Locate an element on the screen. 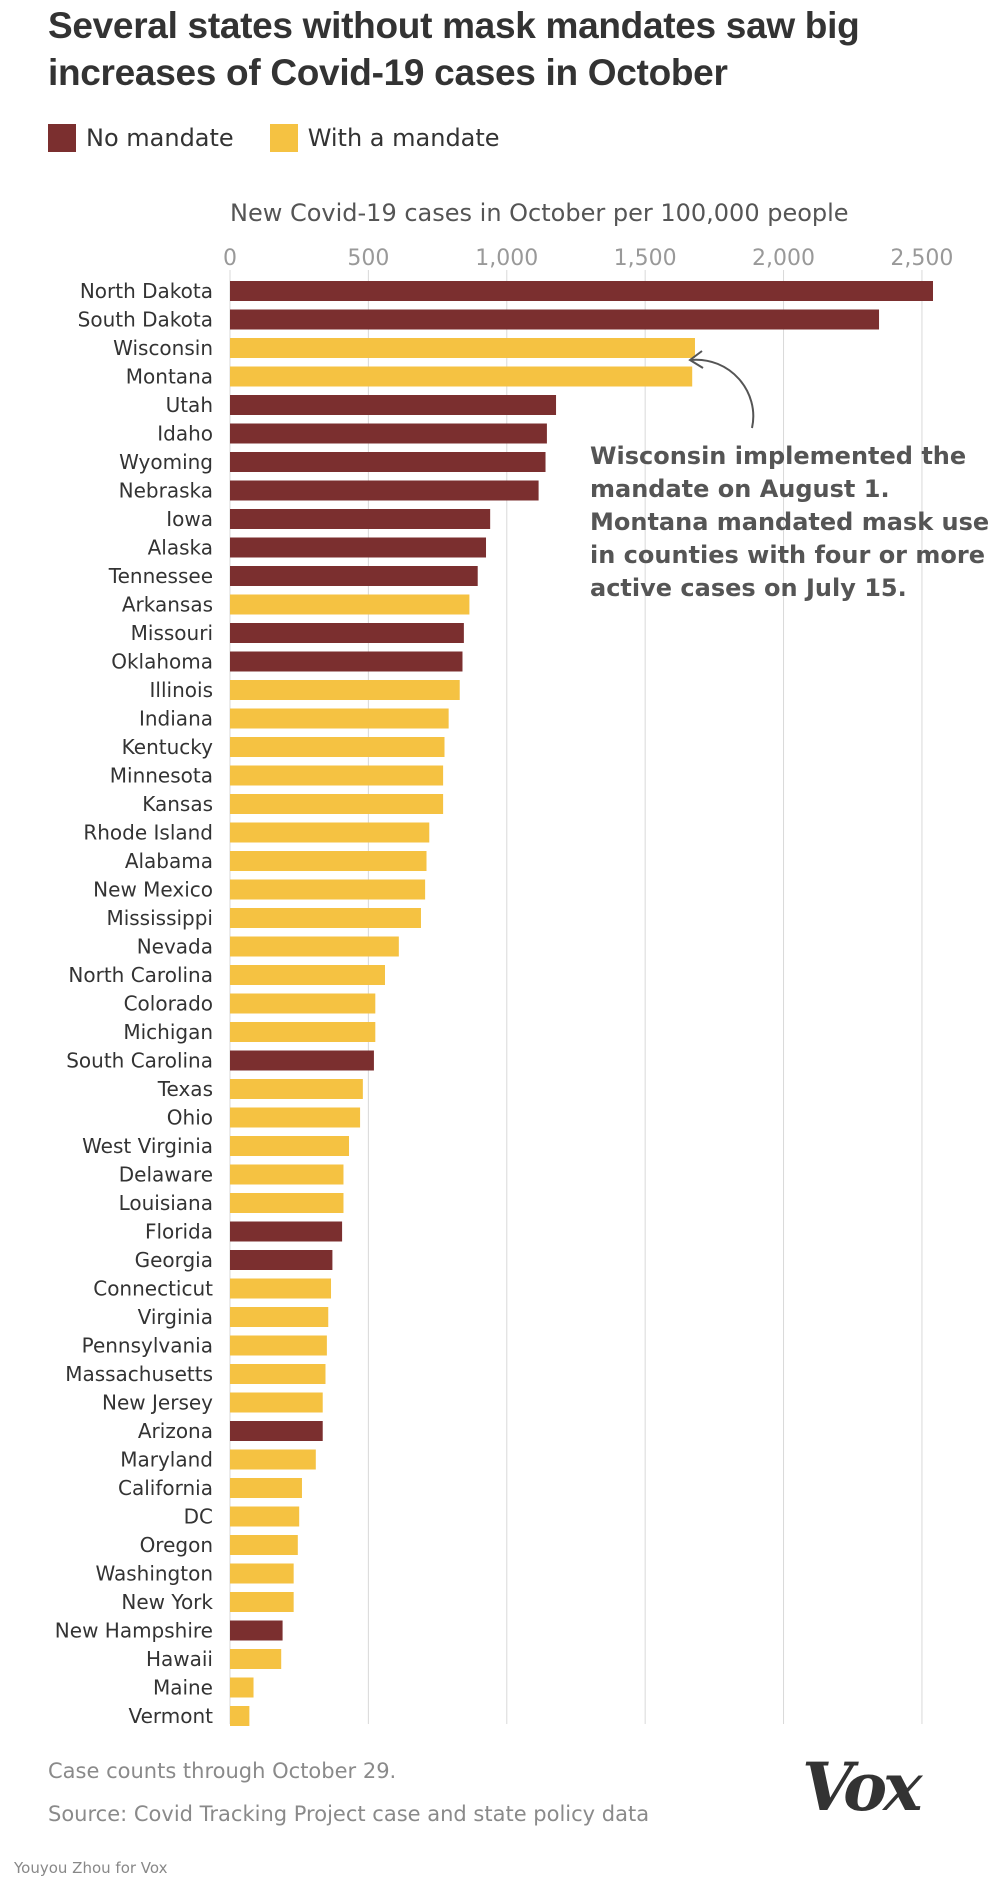  footer-note: Case counts through October 29. is located at coordinates (222, 1771).